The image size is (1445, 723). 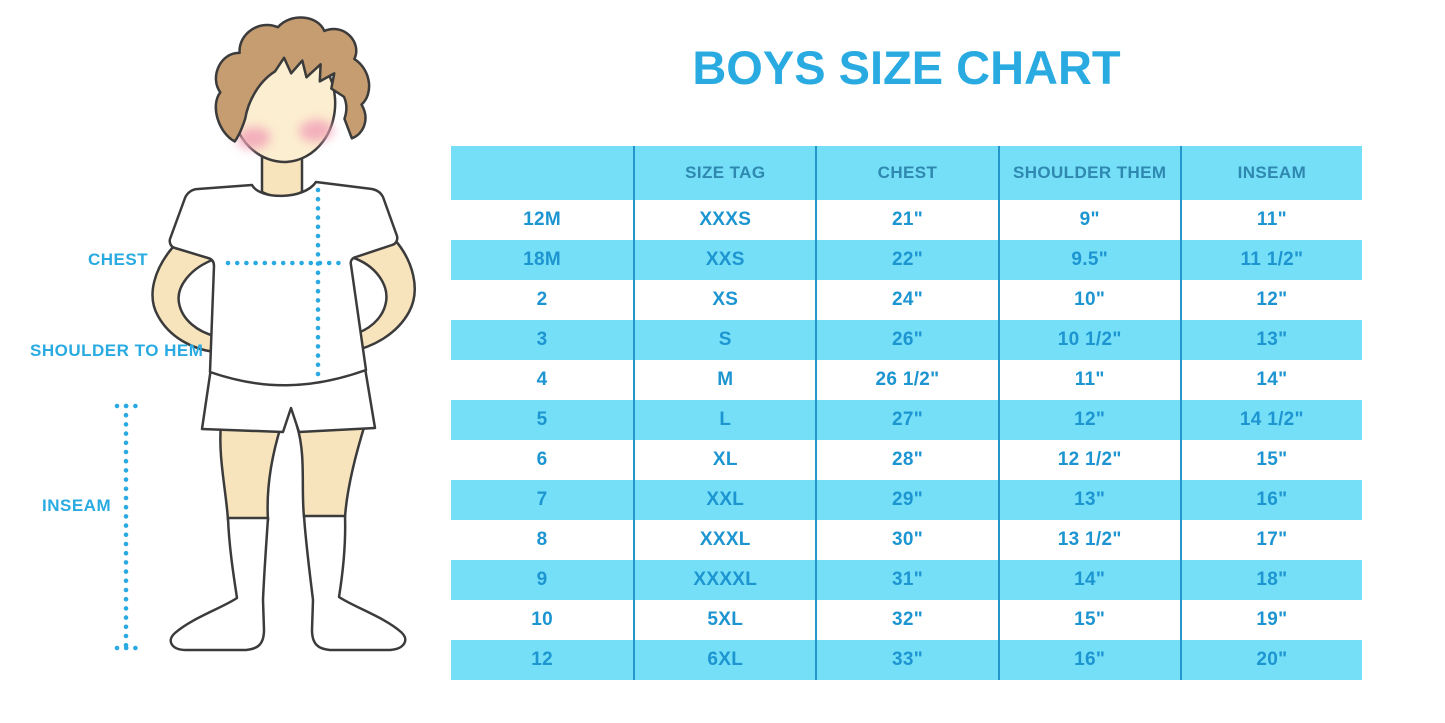 I want to click on column-header, so click(x=542, y=173).